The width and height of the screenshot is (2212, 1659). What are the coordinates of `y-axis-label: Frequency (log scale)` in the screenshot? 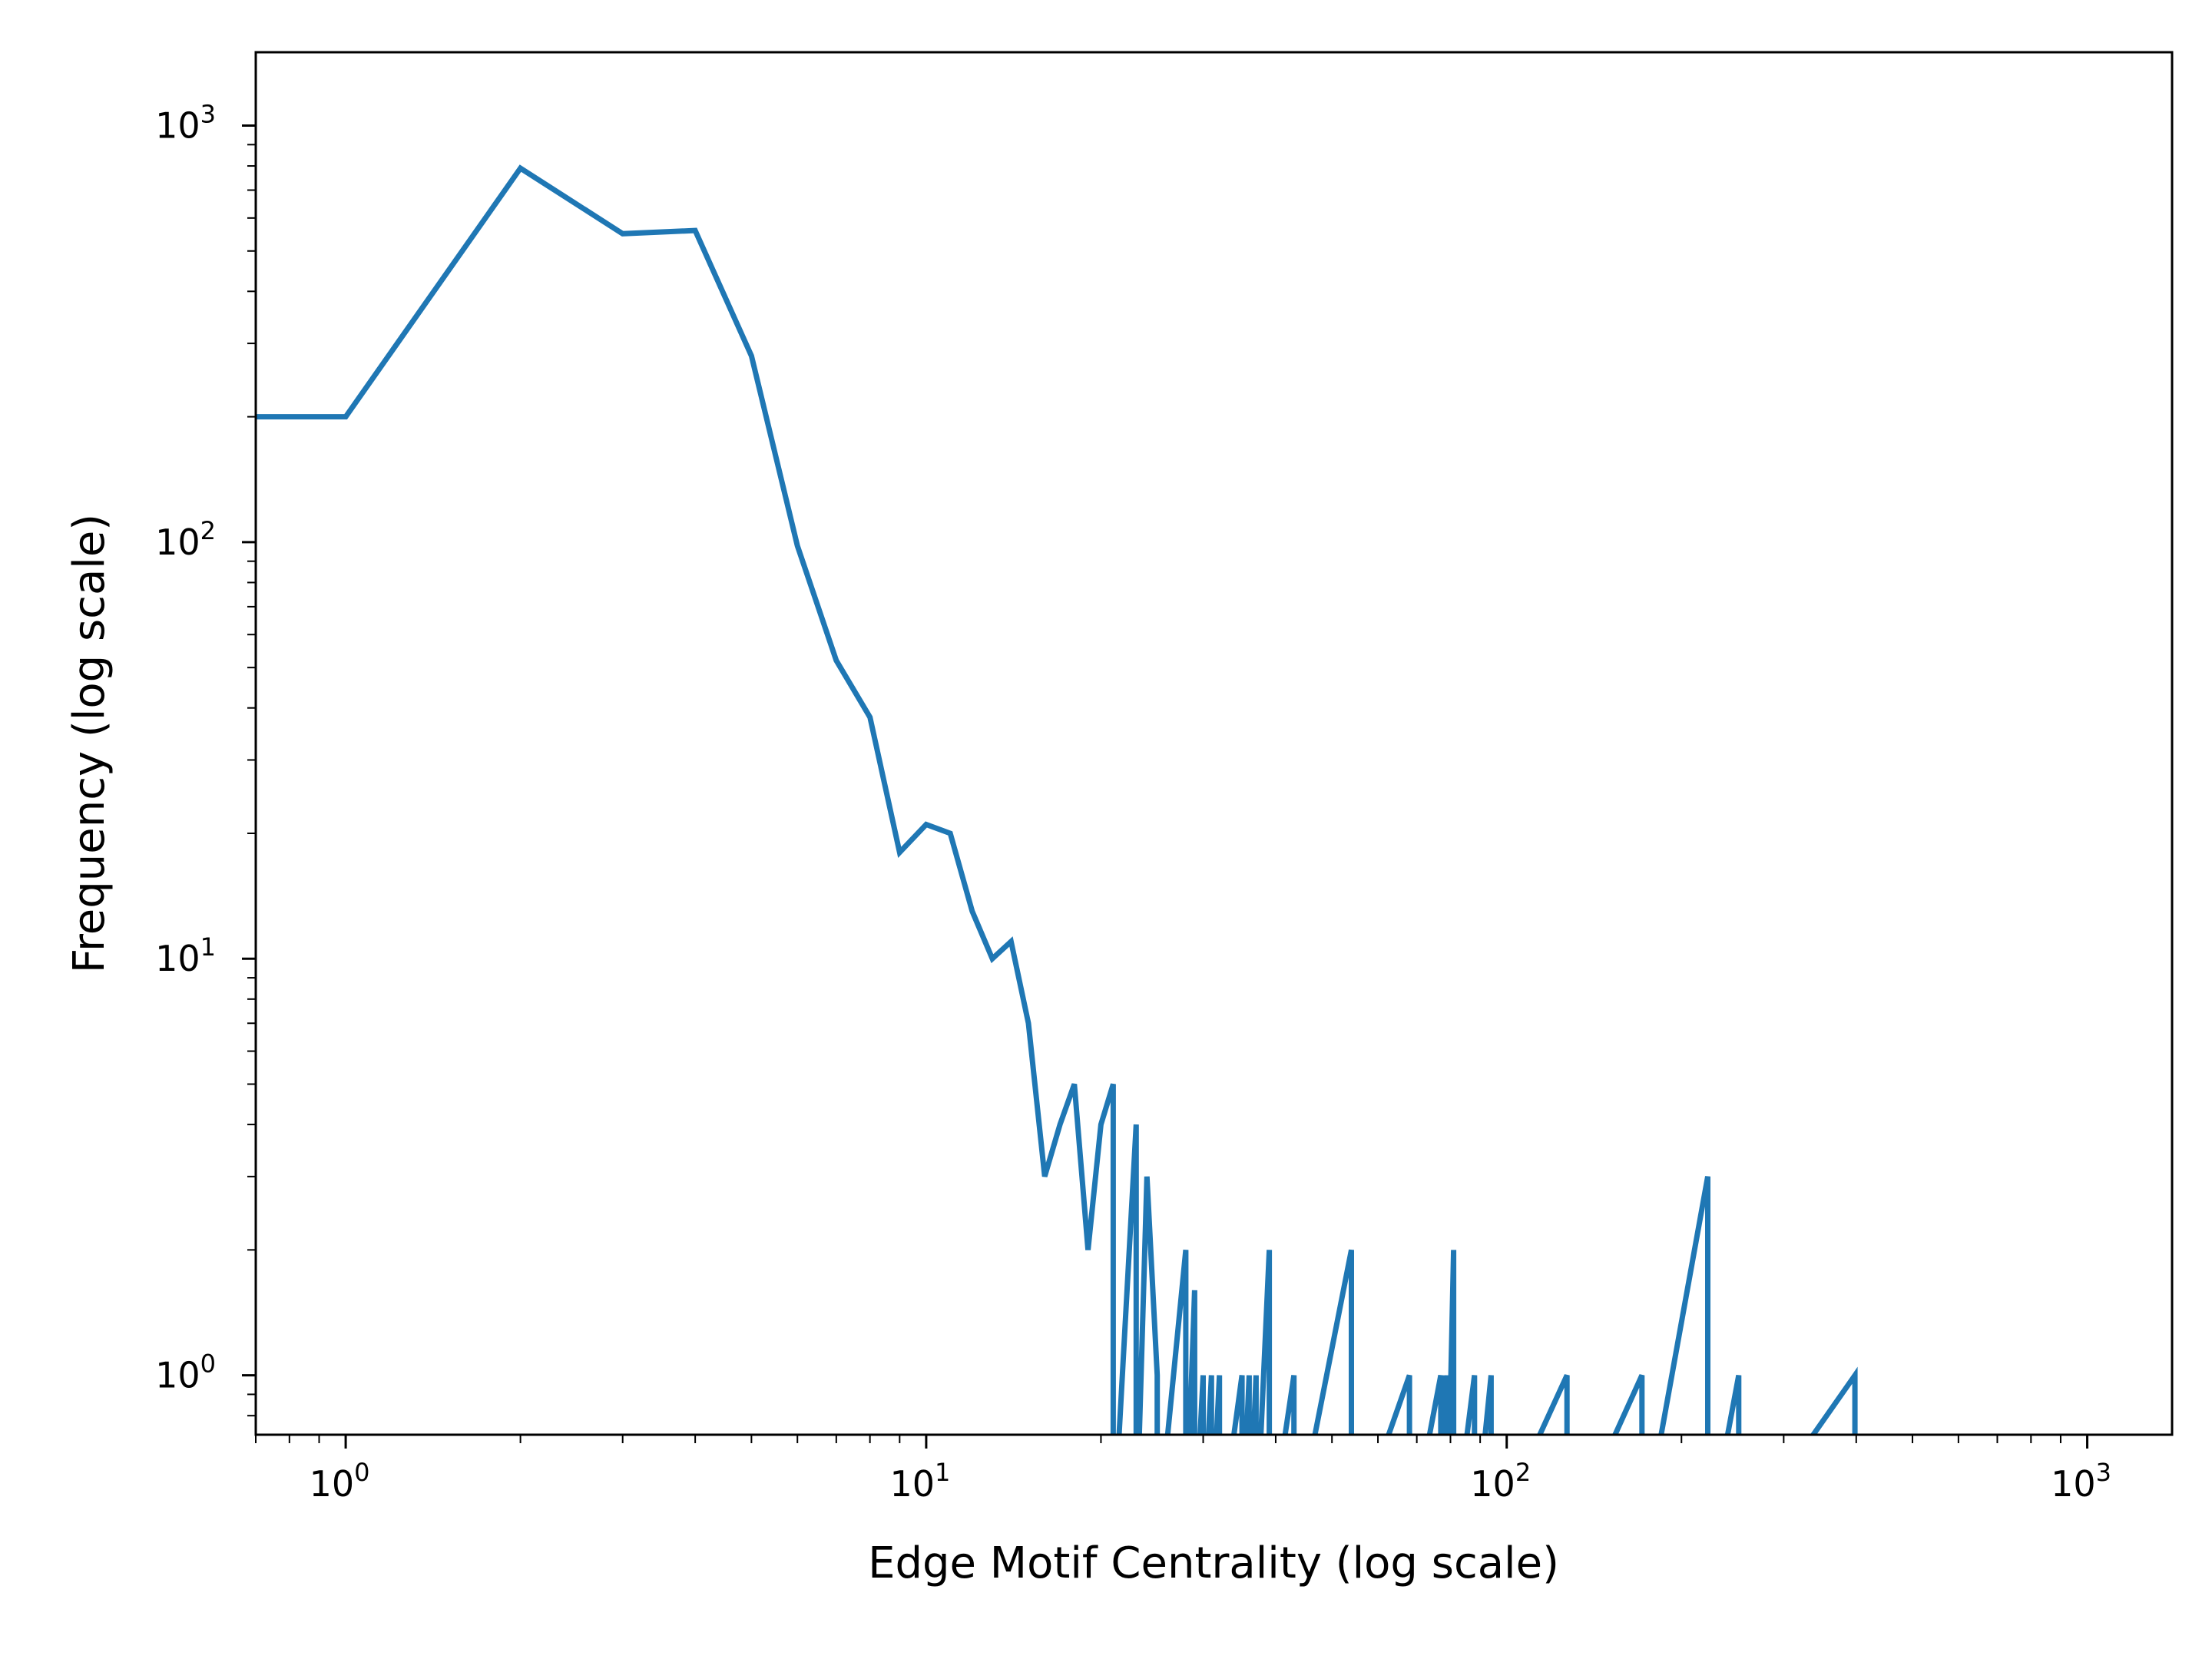 It's located at (90, 744).